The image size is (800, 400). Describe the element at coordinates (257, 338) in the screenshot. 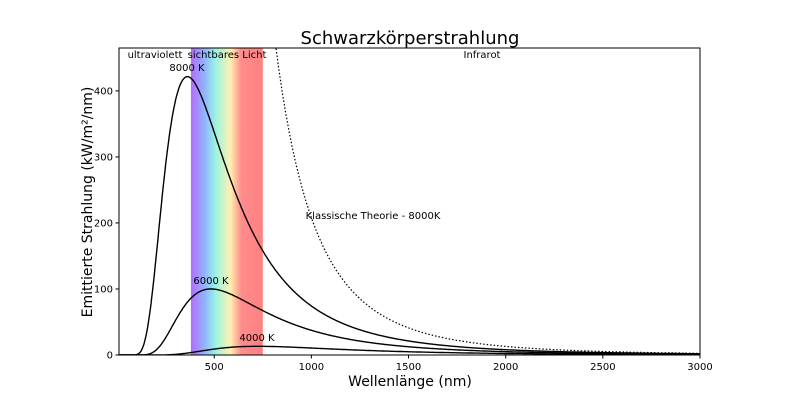

I see `series-label-4000k: 4000 K` at that location.